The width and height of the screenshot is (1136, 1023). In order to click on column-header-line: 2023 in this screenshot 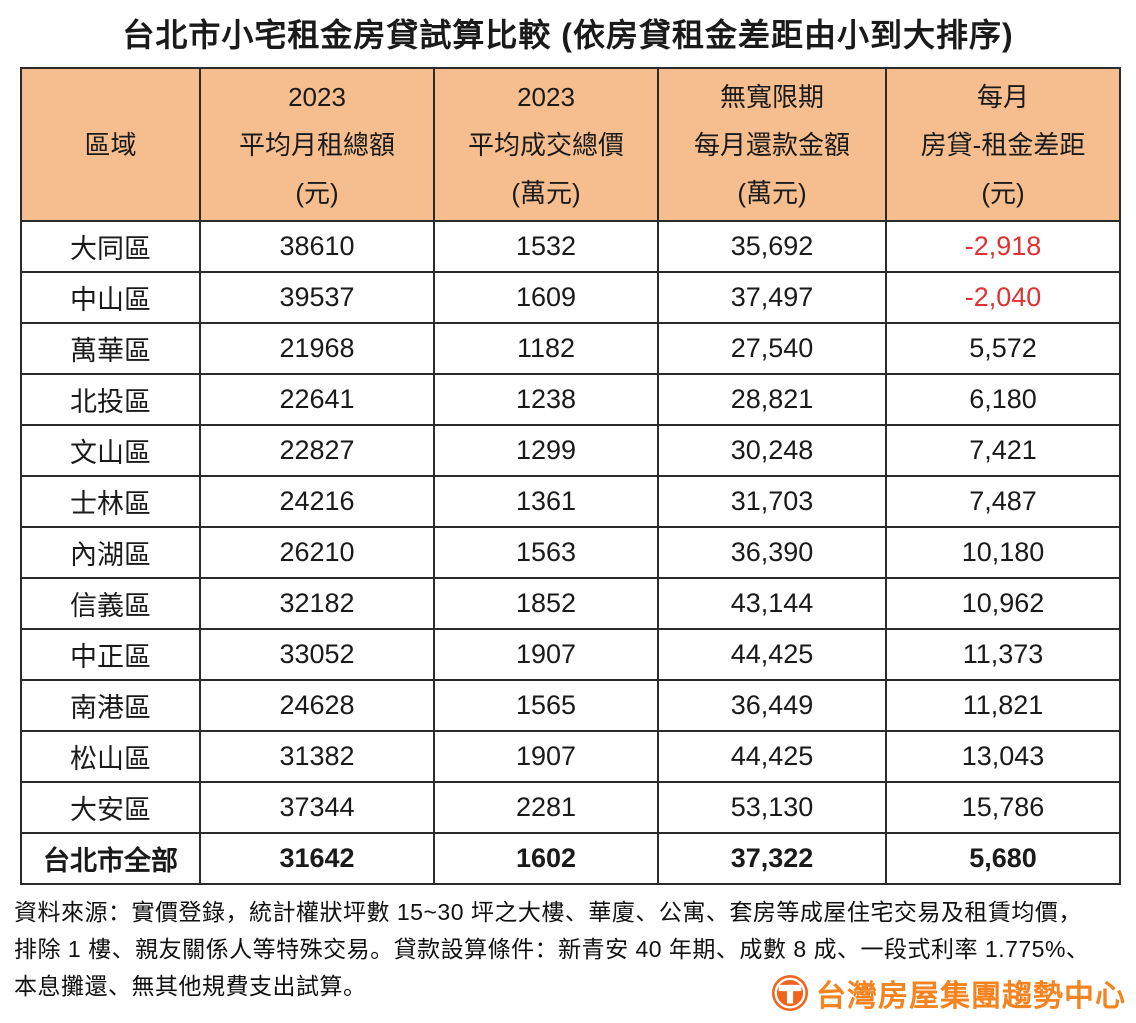, I will do `click(546, 96)`.